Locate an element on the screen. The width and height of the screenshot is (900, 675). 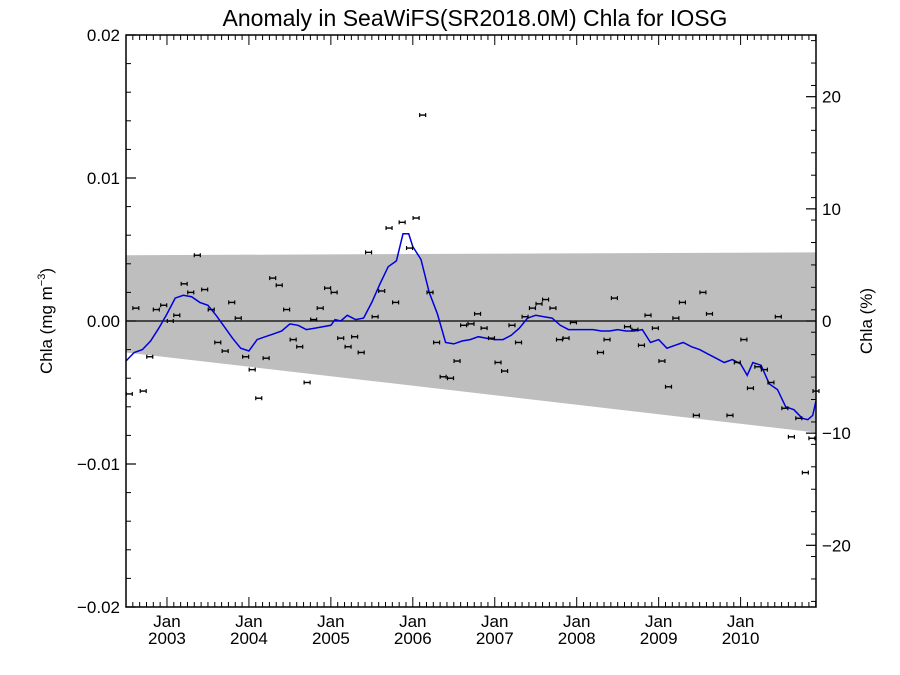
left-axis-label-close: ) is located at coordinates (46, 271).